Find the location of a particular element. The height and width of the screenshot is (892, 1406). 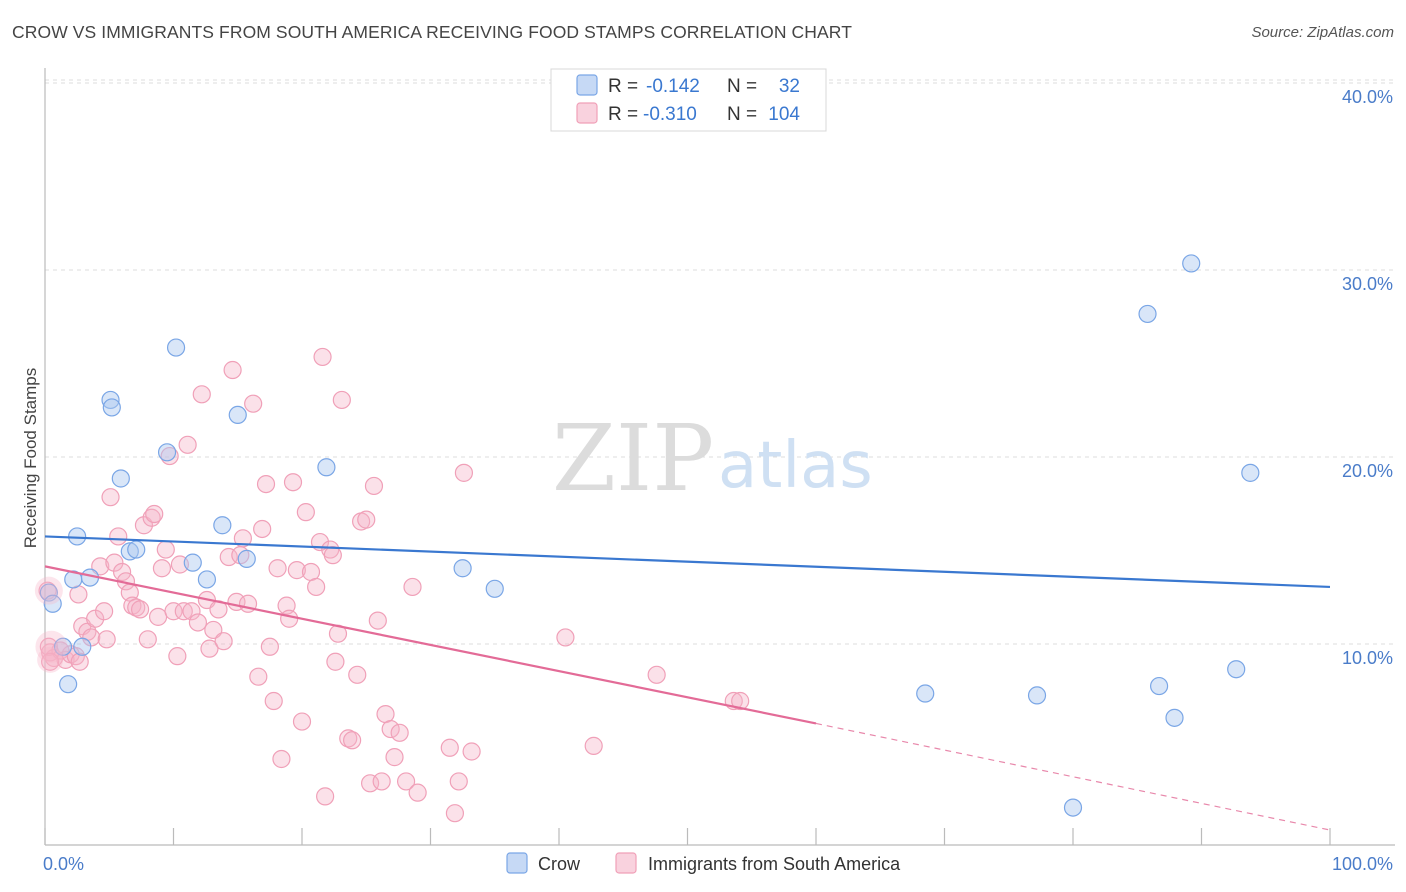

y-axis-label: Receiving Food Stamps is located at coordinates (30, 458).